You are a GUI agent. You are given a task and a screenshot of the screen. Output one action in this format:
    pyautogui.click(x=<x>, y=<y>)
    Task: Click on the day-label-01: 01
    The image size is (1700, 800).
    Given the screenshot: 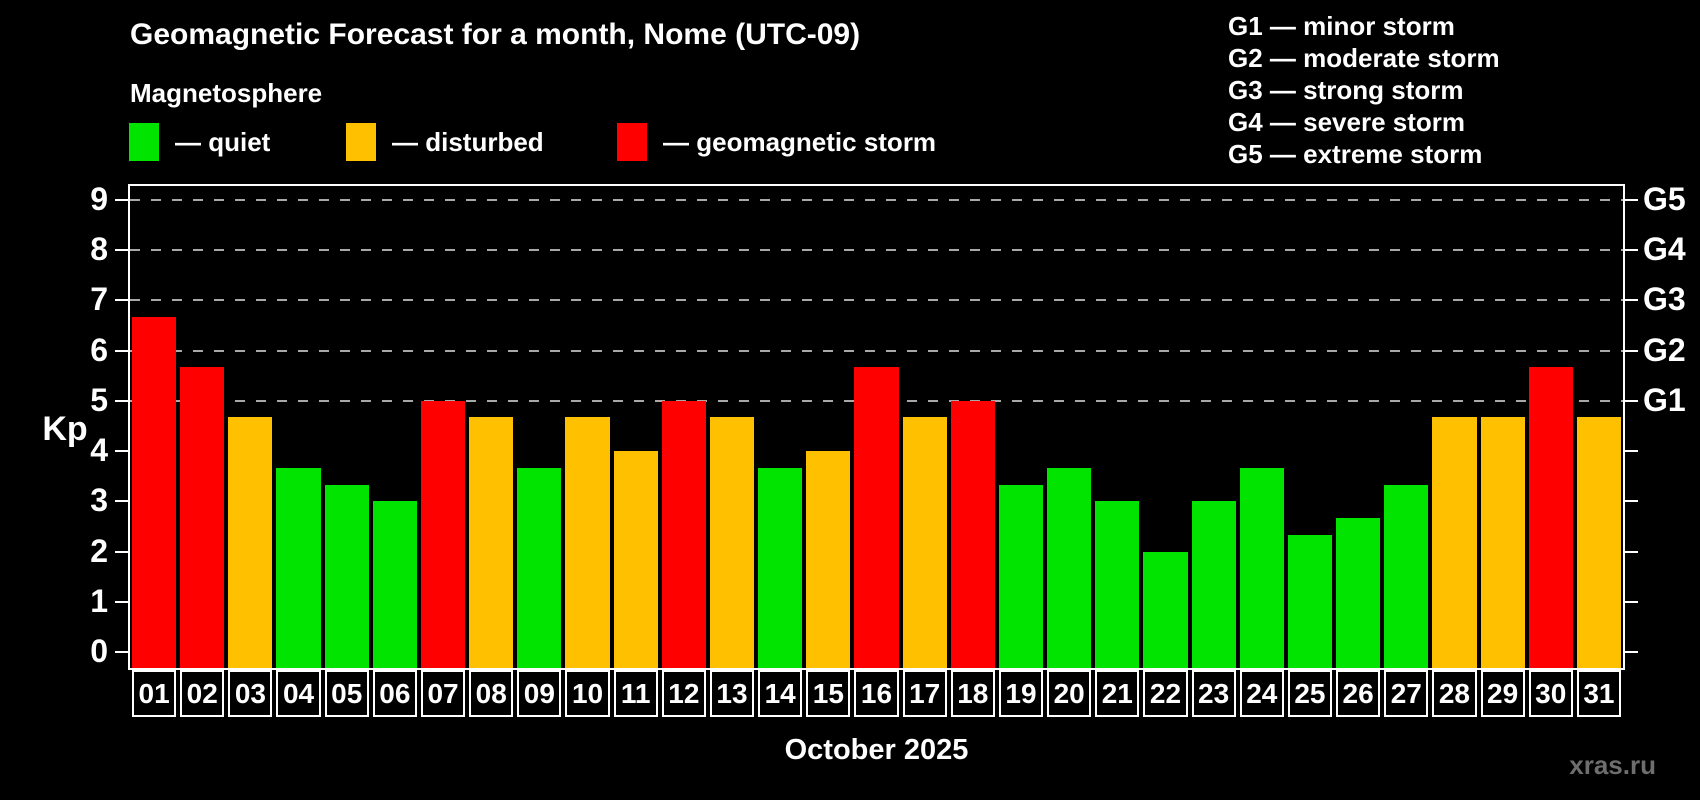 What is the action you would take?
    pyautogui.click(x=154, y=693)
    